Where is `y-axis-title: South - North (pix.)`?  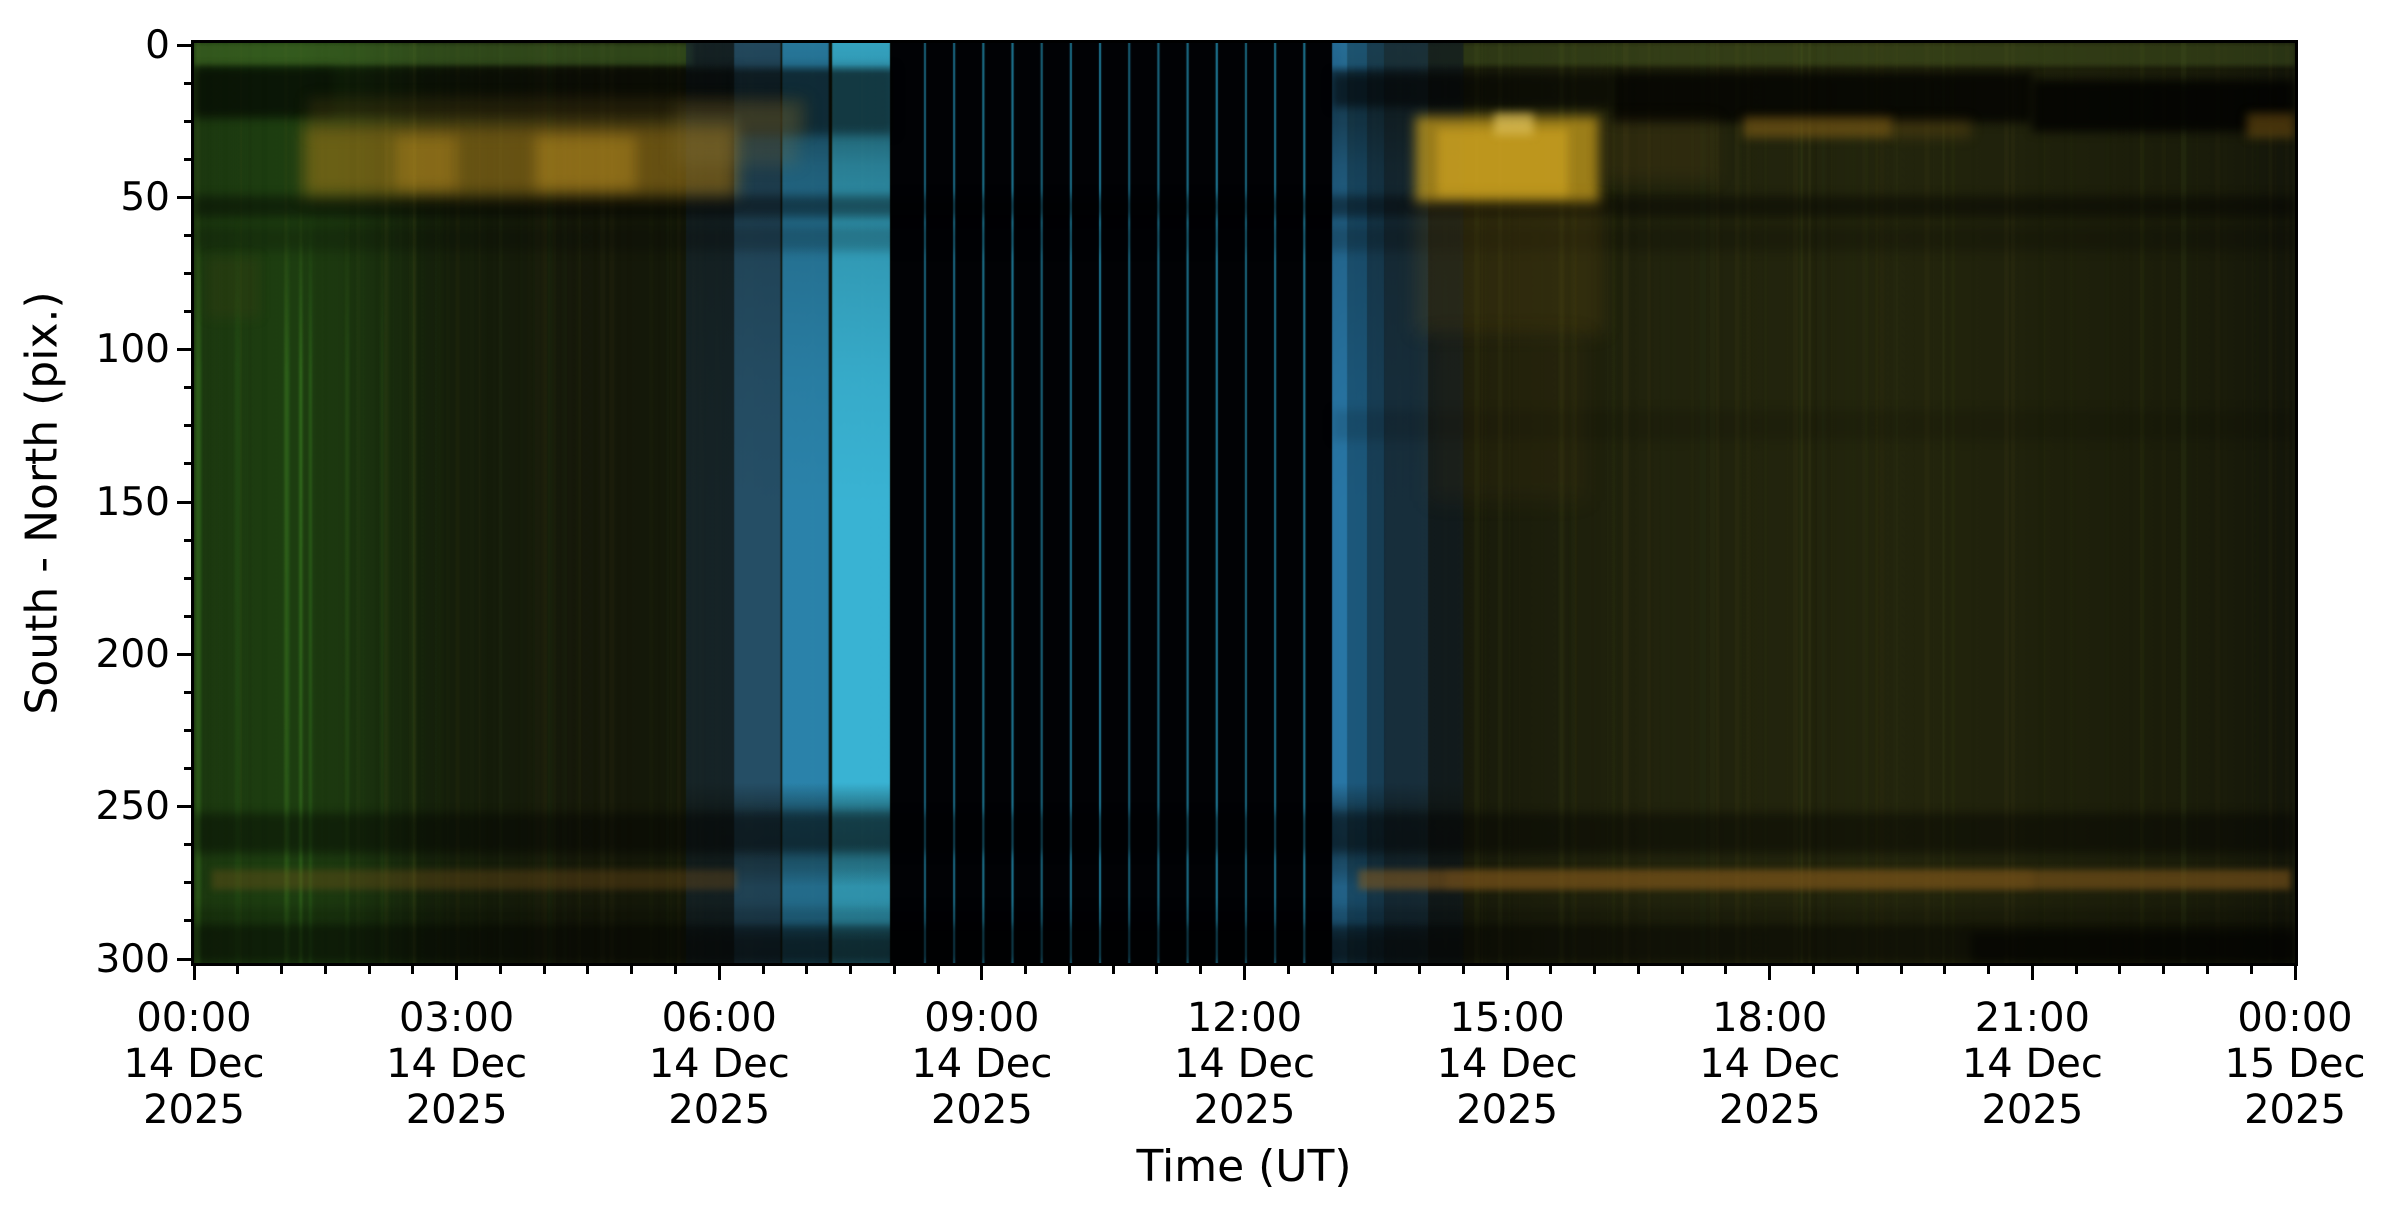
y-axis-title: South - North (pix.) is located at coordinates (42, 503).